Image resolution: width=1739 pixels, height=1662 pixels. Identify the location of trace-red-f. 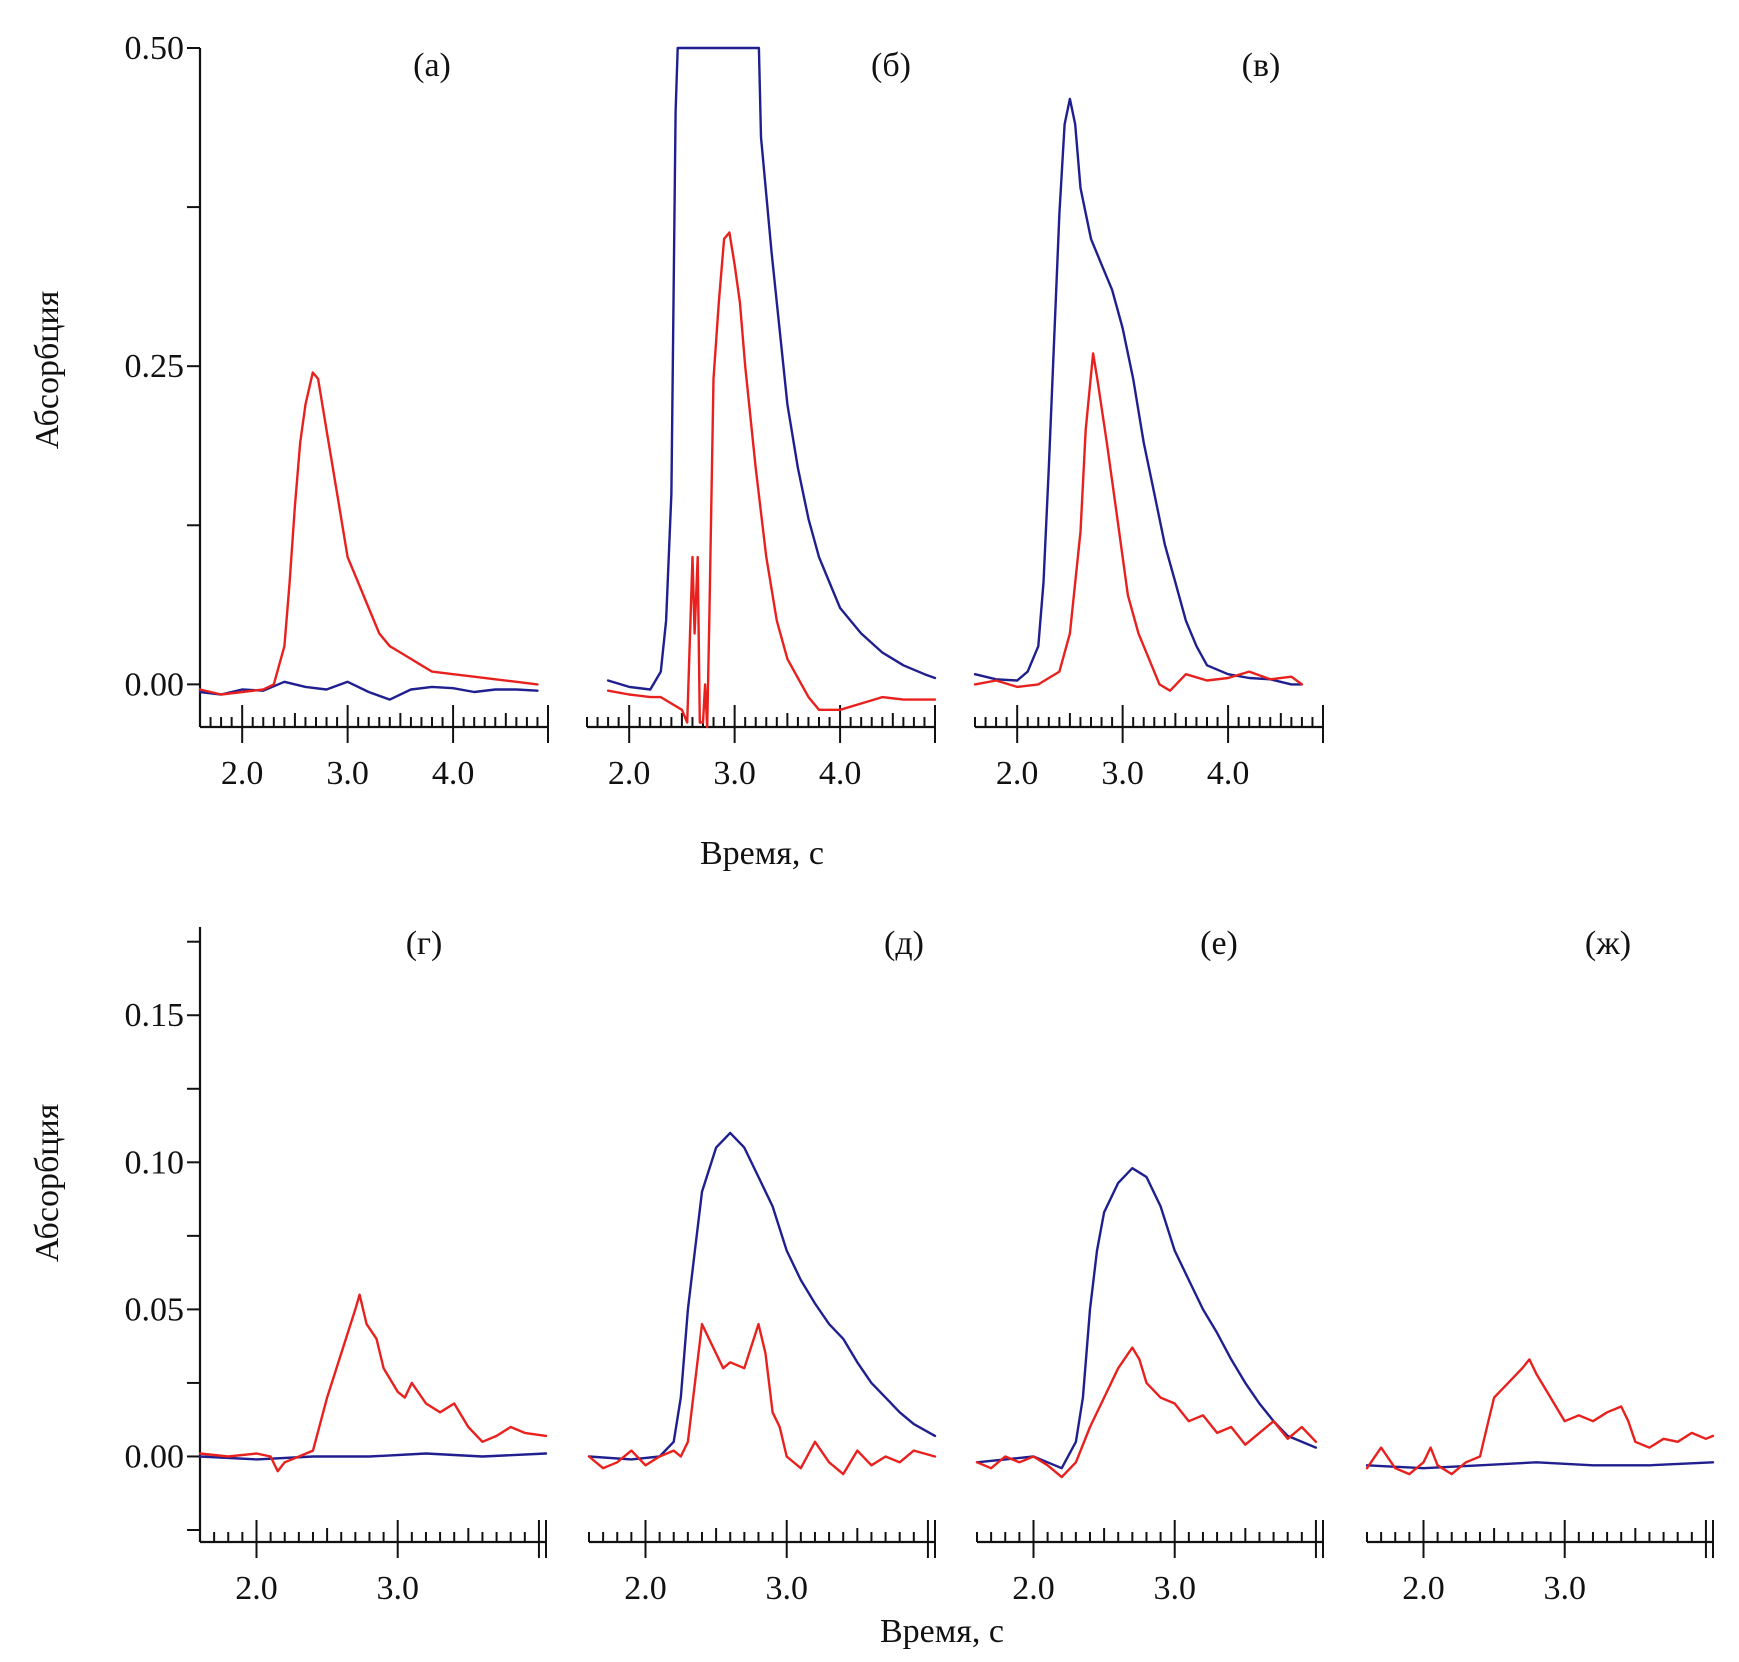
(1146, 1412).